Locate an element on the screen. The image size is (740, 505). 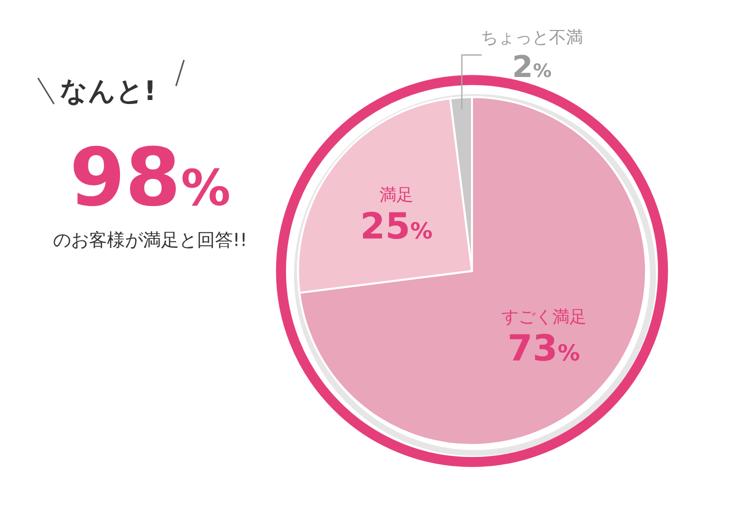
slice-label: すごく満足 is located at coordinates (543, 317).